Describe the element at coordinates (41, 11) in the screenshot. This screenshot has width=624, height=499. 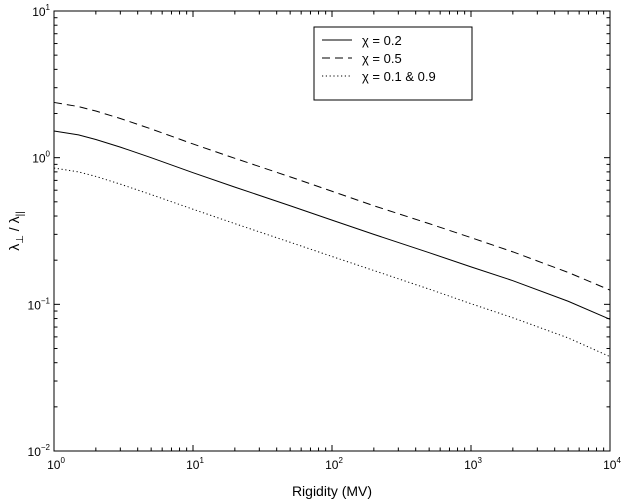
I see `y-tick-label: 10¹` at that location.